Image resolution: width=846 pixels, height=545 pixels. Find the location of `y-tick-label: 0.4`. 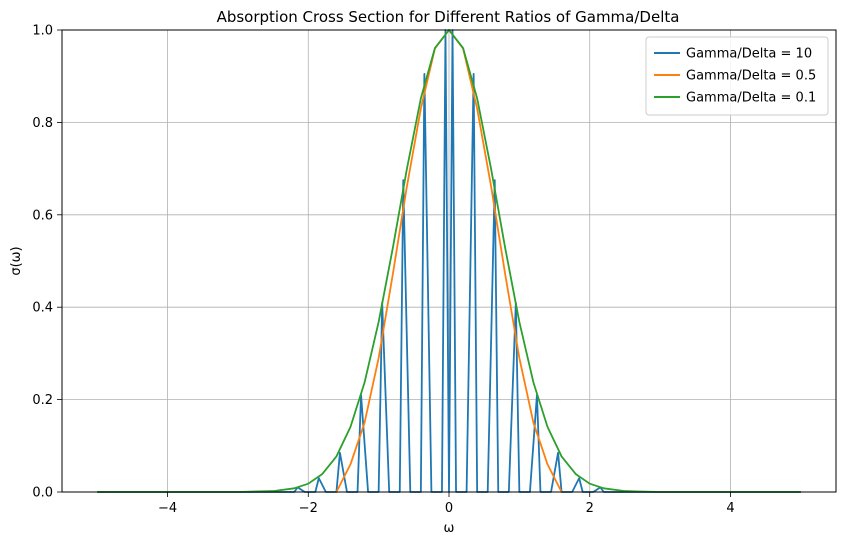

y-tick-label: 0.4 is located at coordinates (42, 308).